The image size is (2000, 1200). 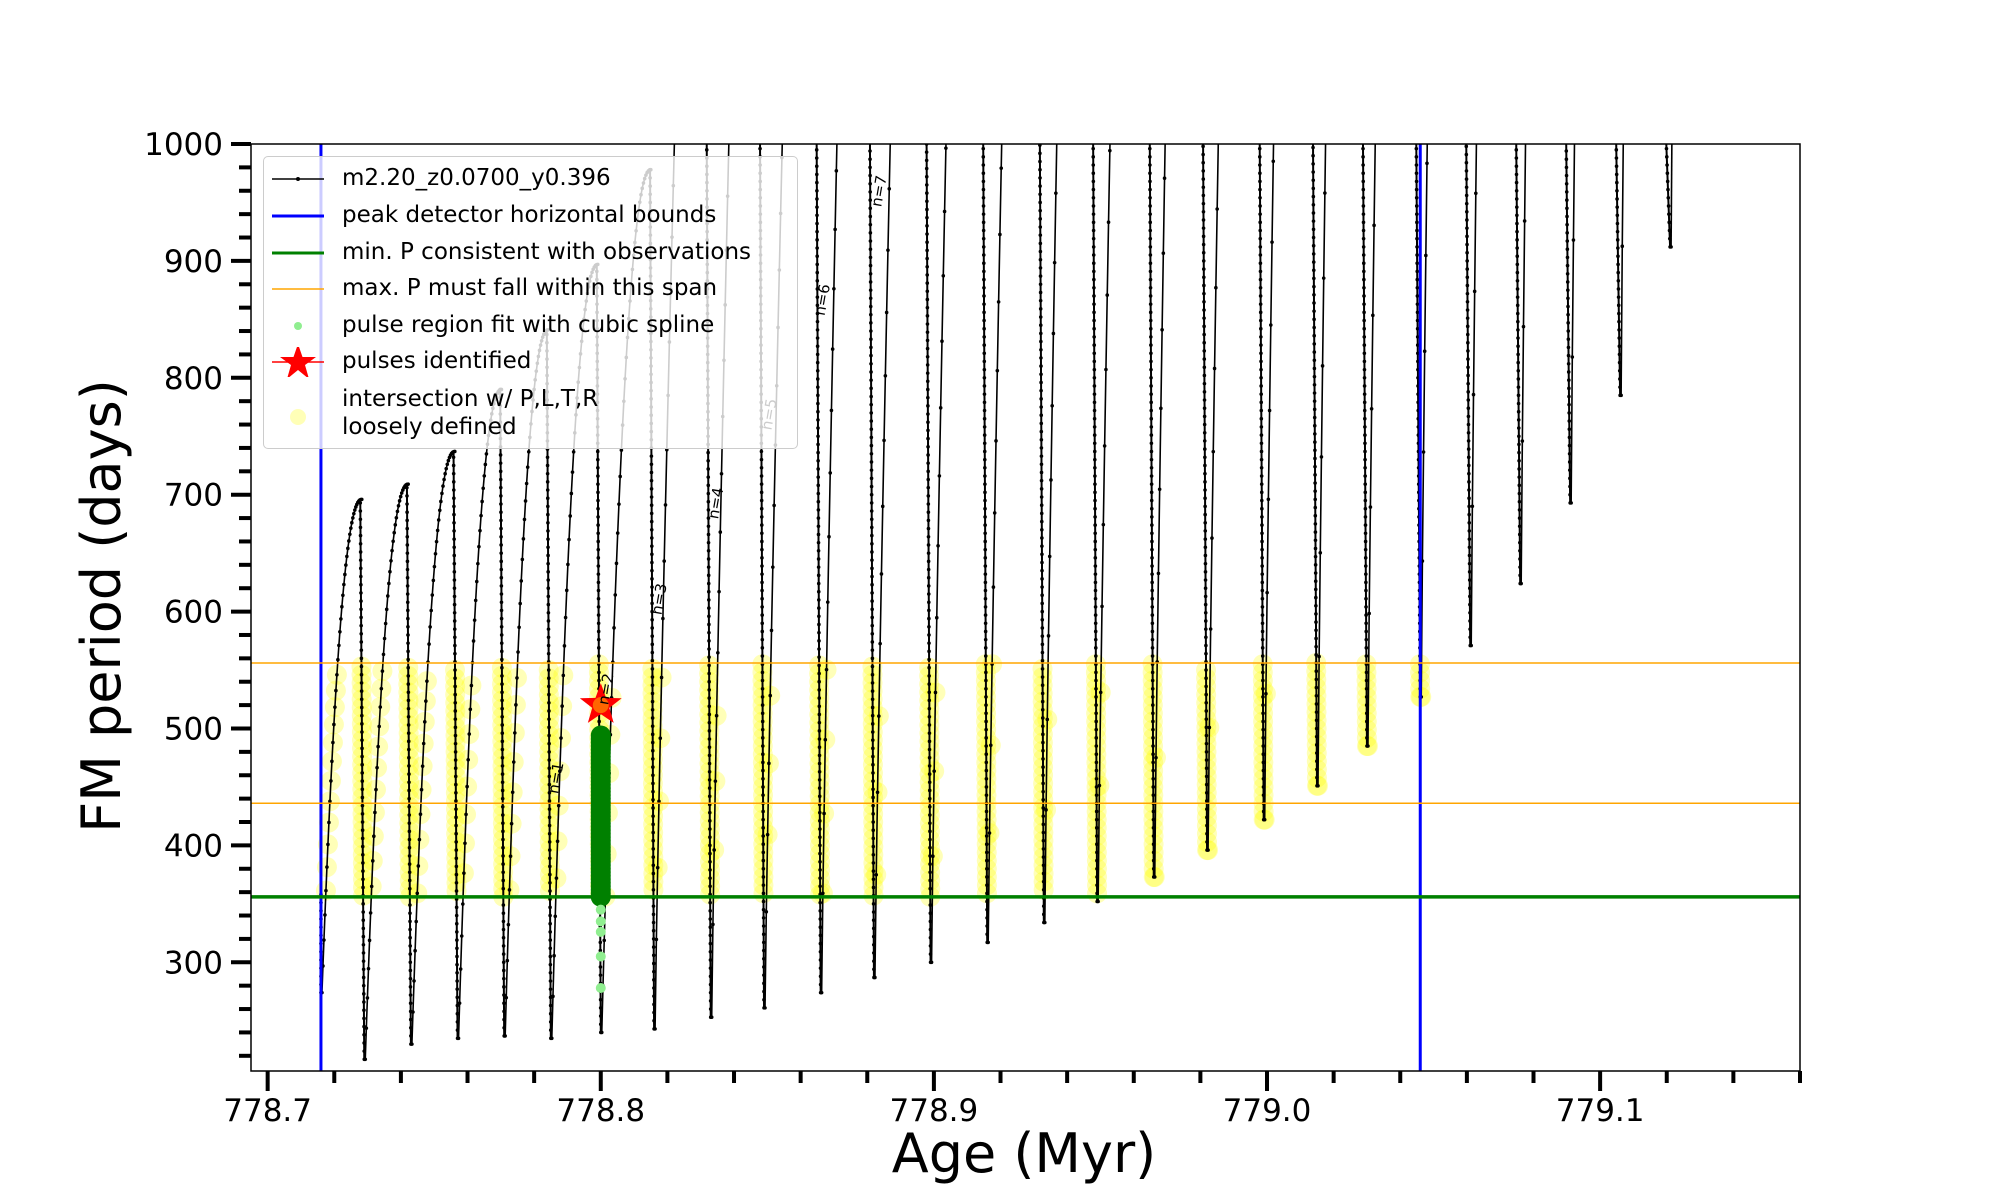 I want to click on pulse-number-label: n=4, so click(x=715, y=503).